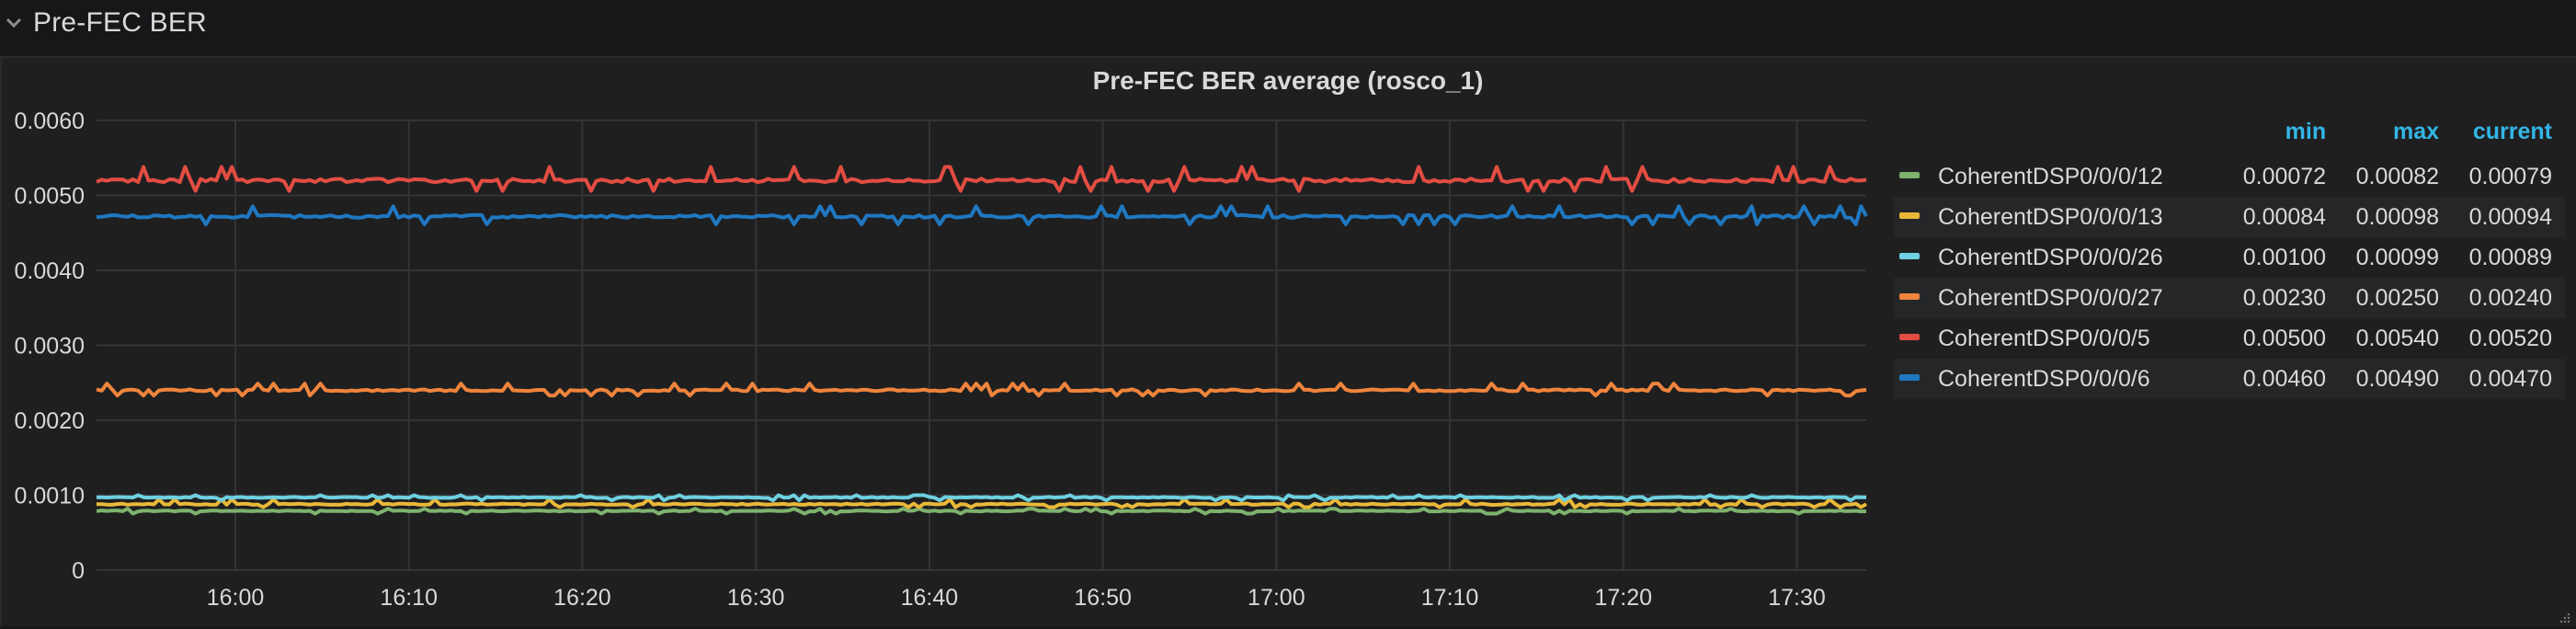 The height and width of the screenshot is (629, 2576). What do you see at coordinates (2060, 136) in the screenshot?
I see `legend-header-name` at bounding box center [2060, 136].